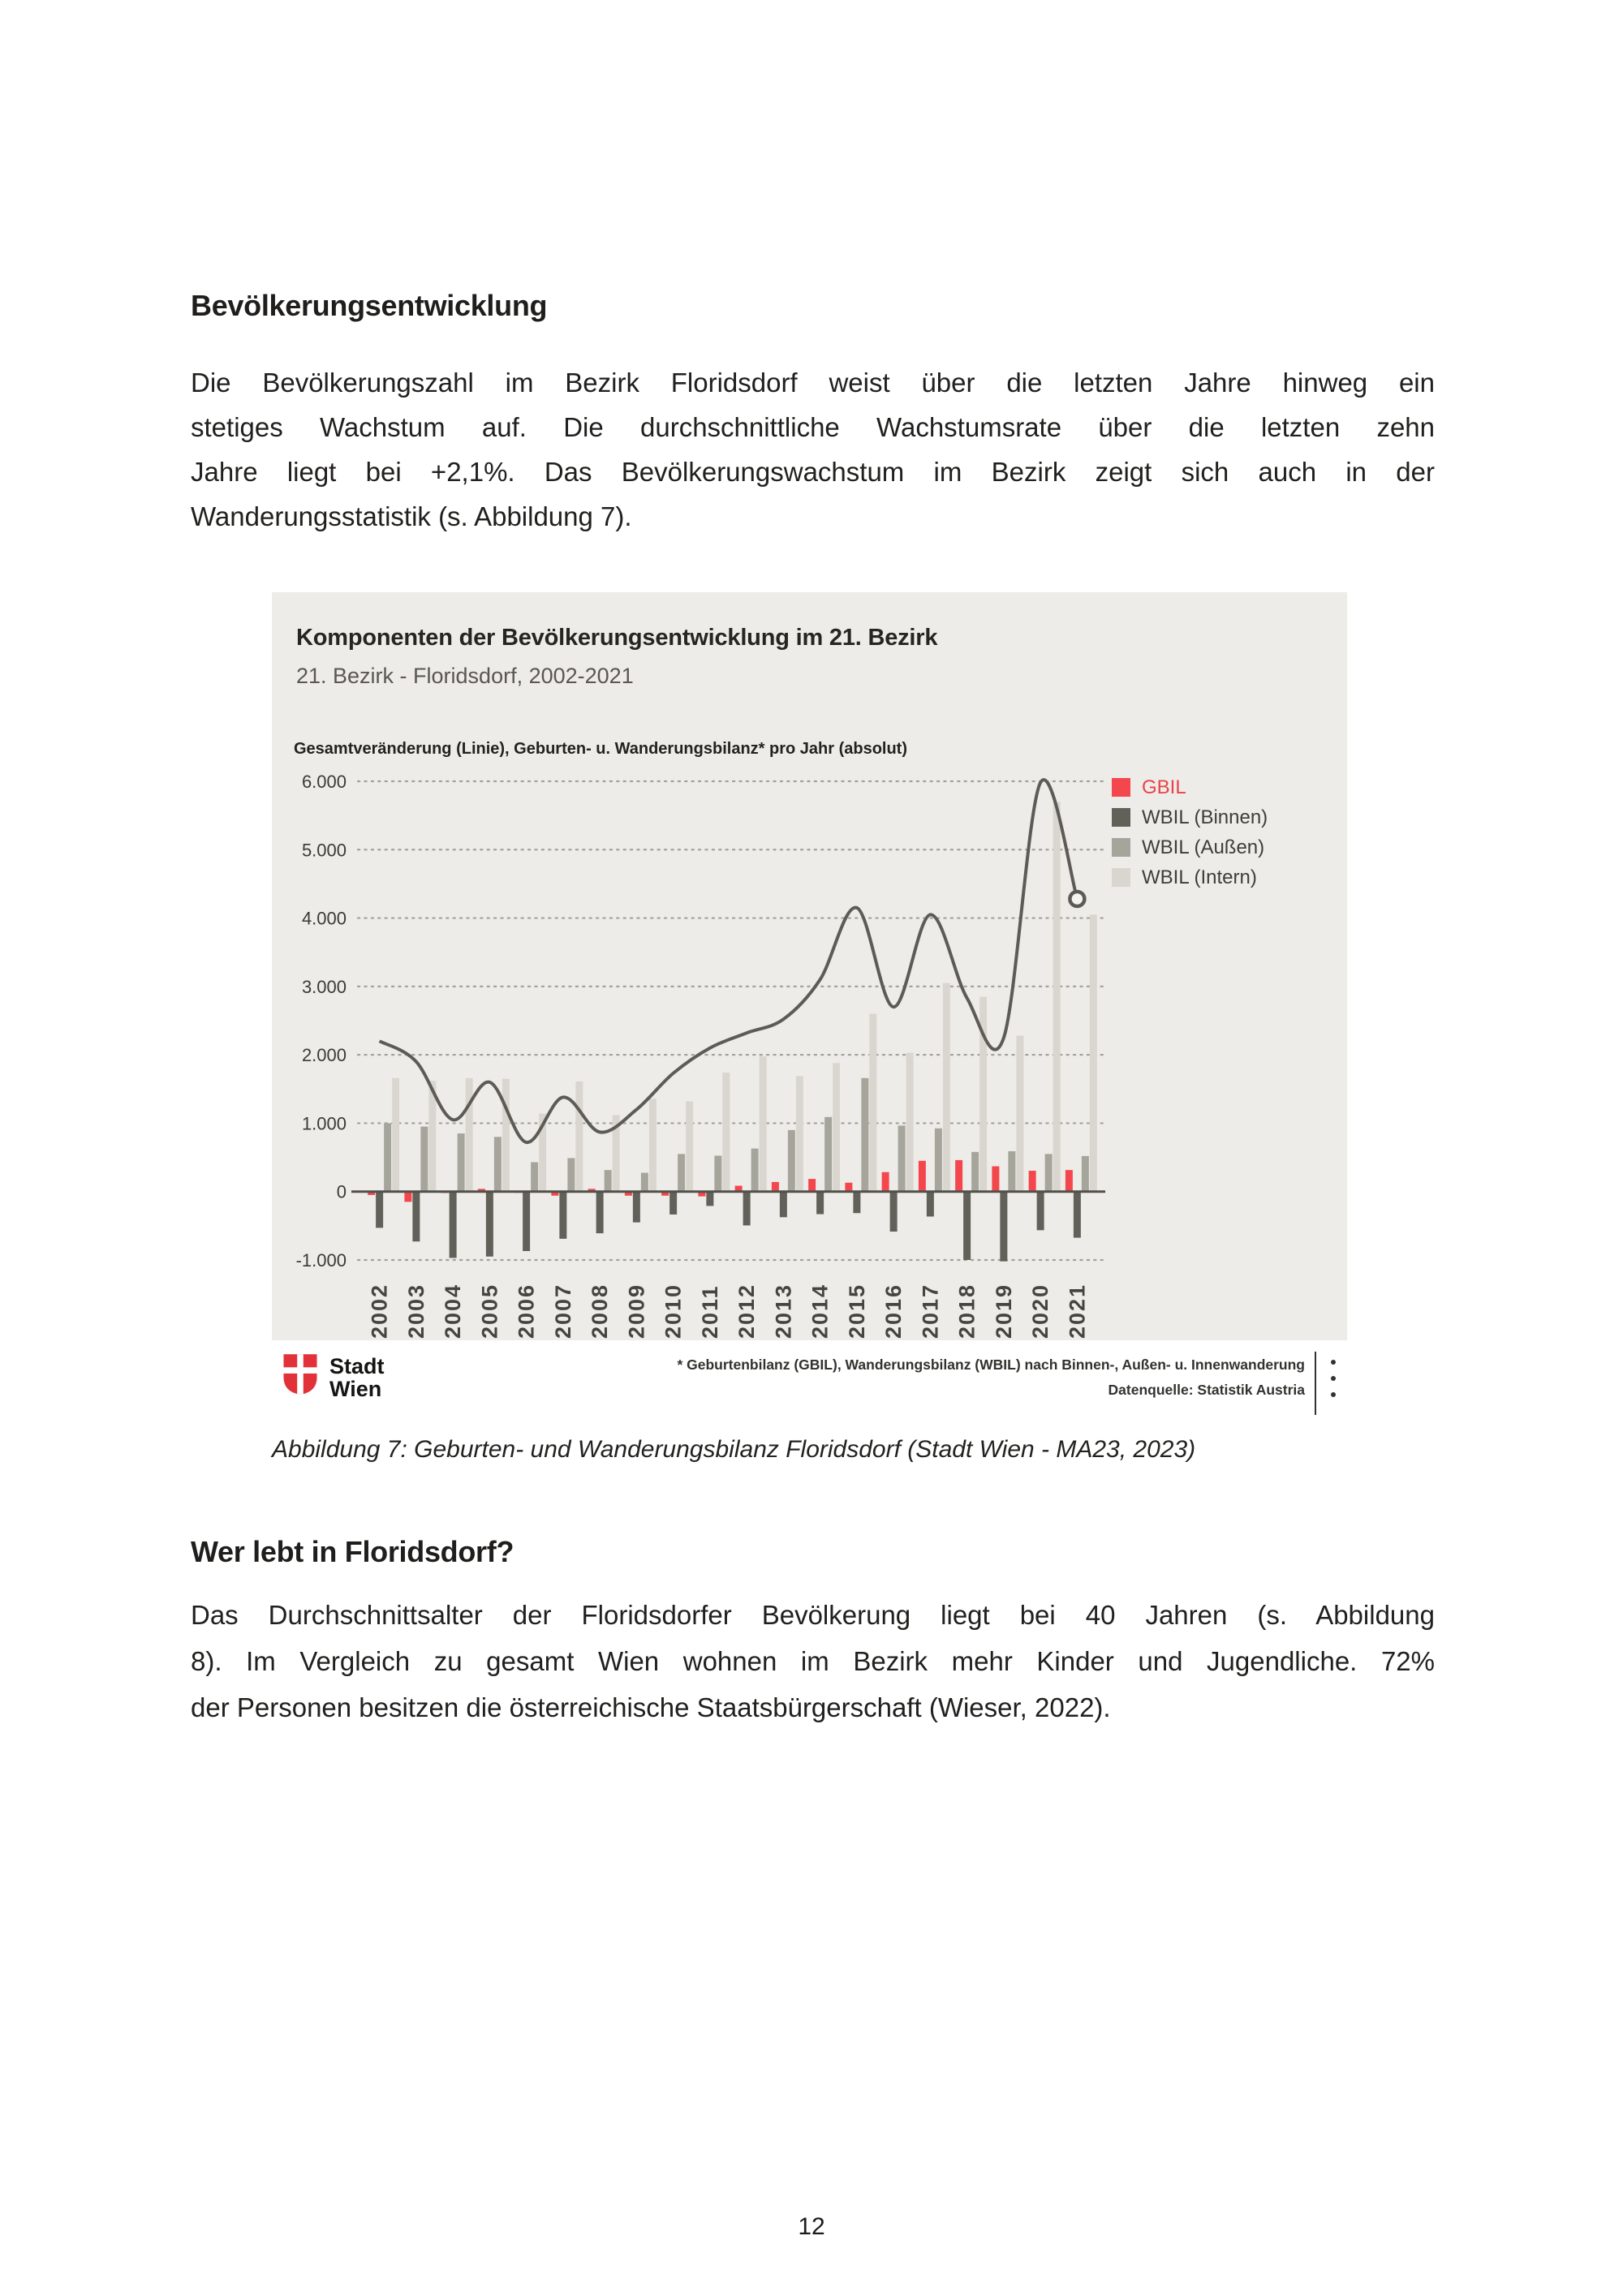  What do you see at coordinates (342, 1192) in the screenshot?
I see `y-tick-label: 0` at bounding box center [342, 1192].